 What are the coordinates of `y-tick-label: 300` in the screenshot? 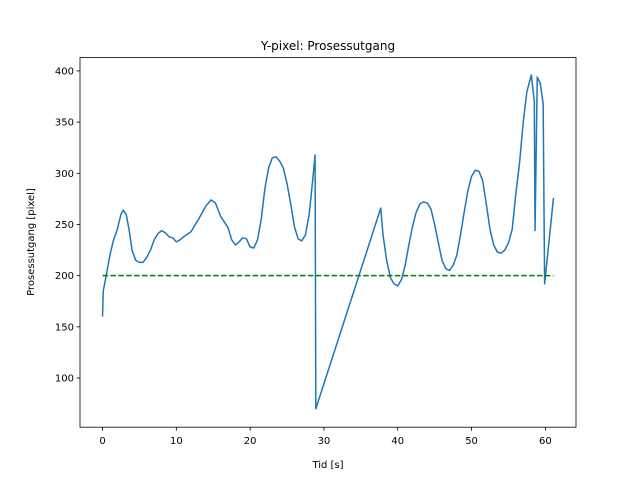 It's located at (64, 174).